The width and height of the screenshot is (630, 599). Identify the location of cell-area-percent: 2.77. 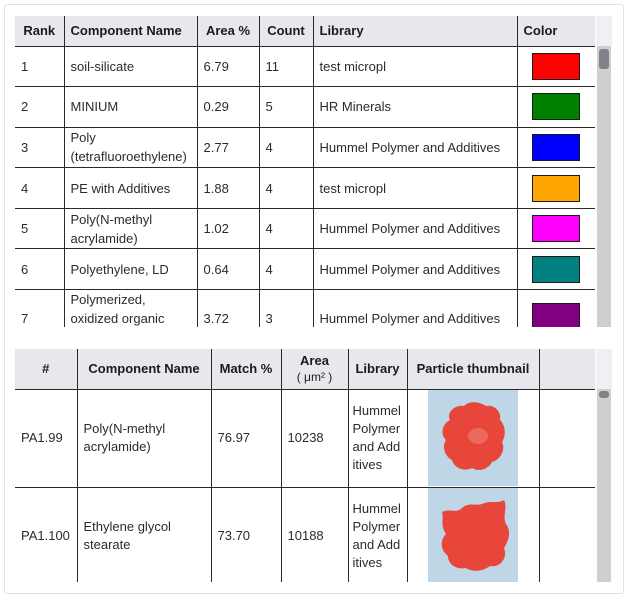
(228, 148).